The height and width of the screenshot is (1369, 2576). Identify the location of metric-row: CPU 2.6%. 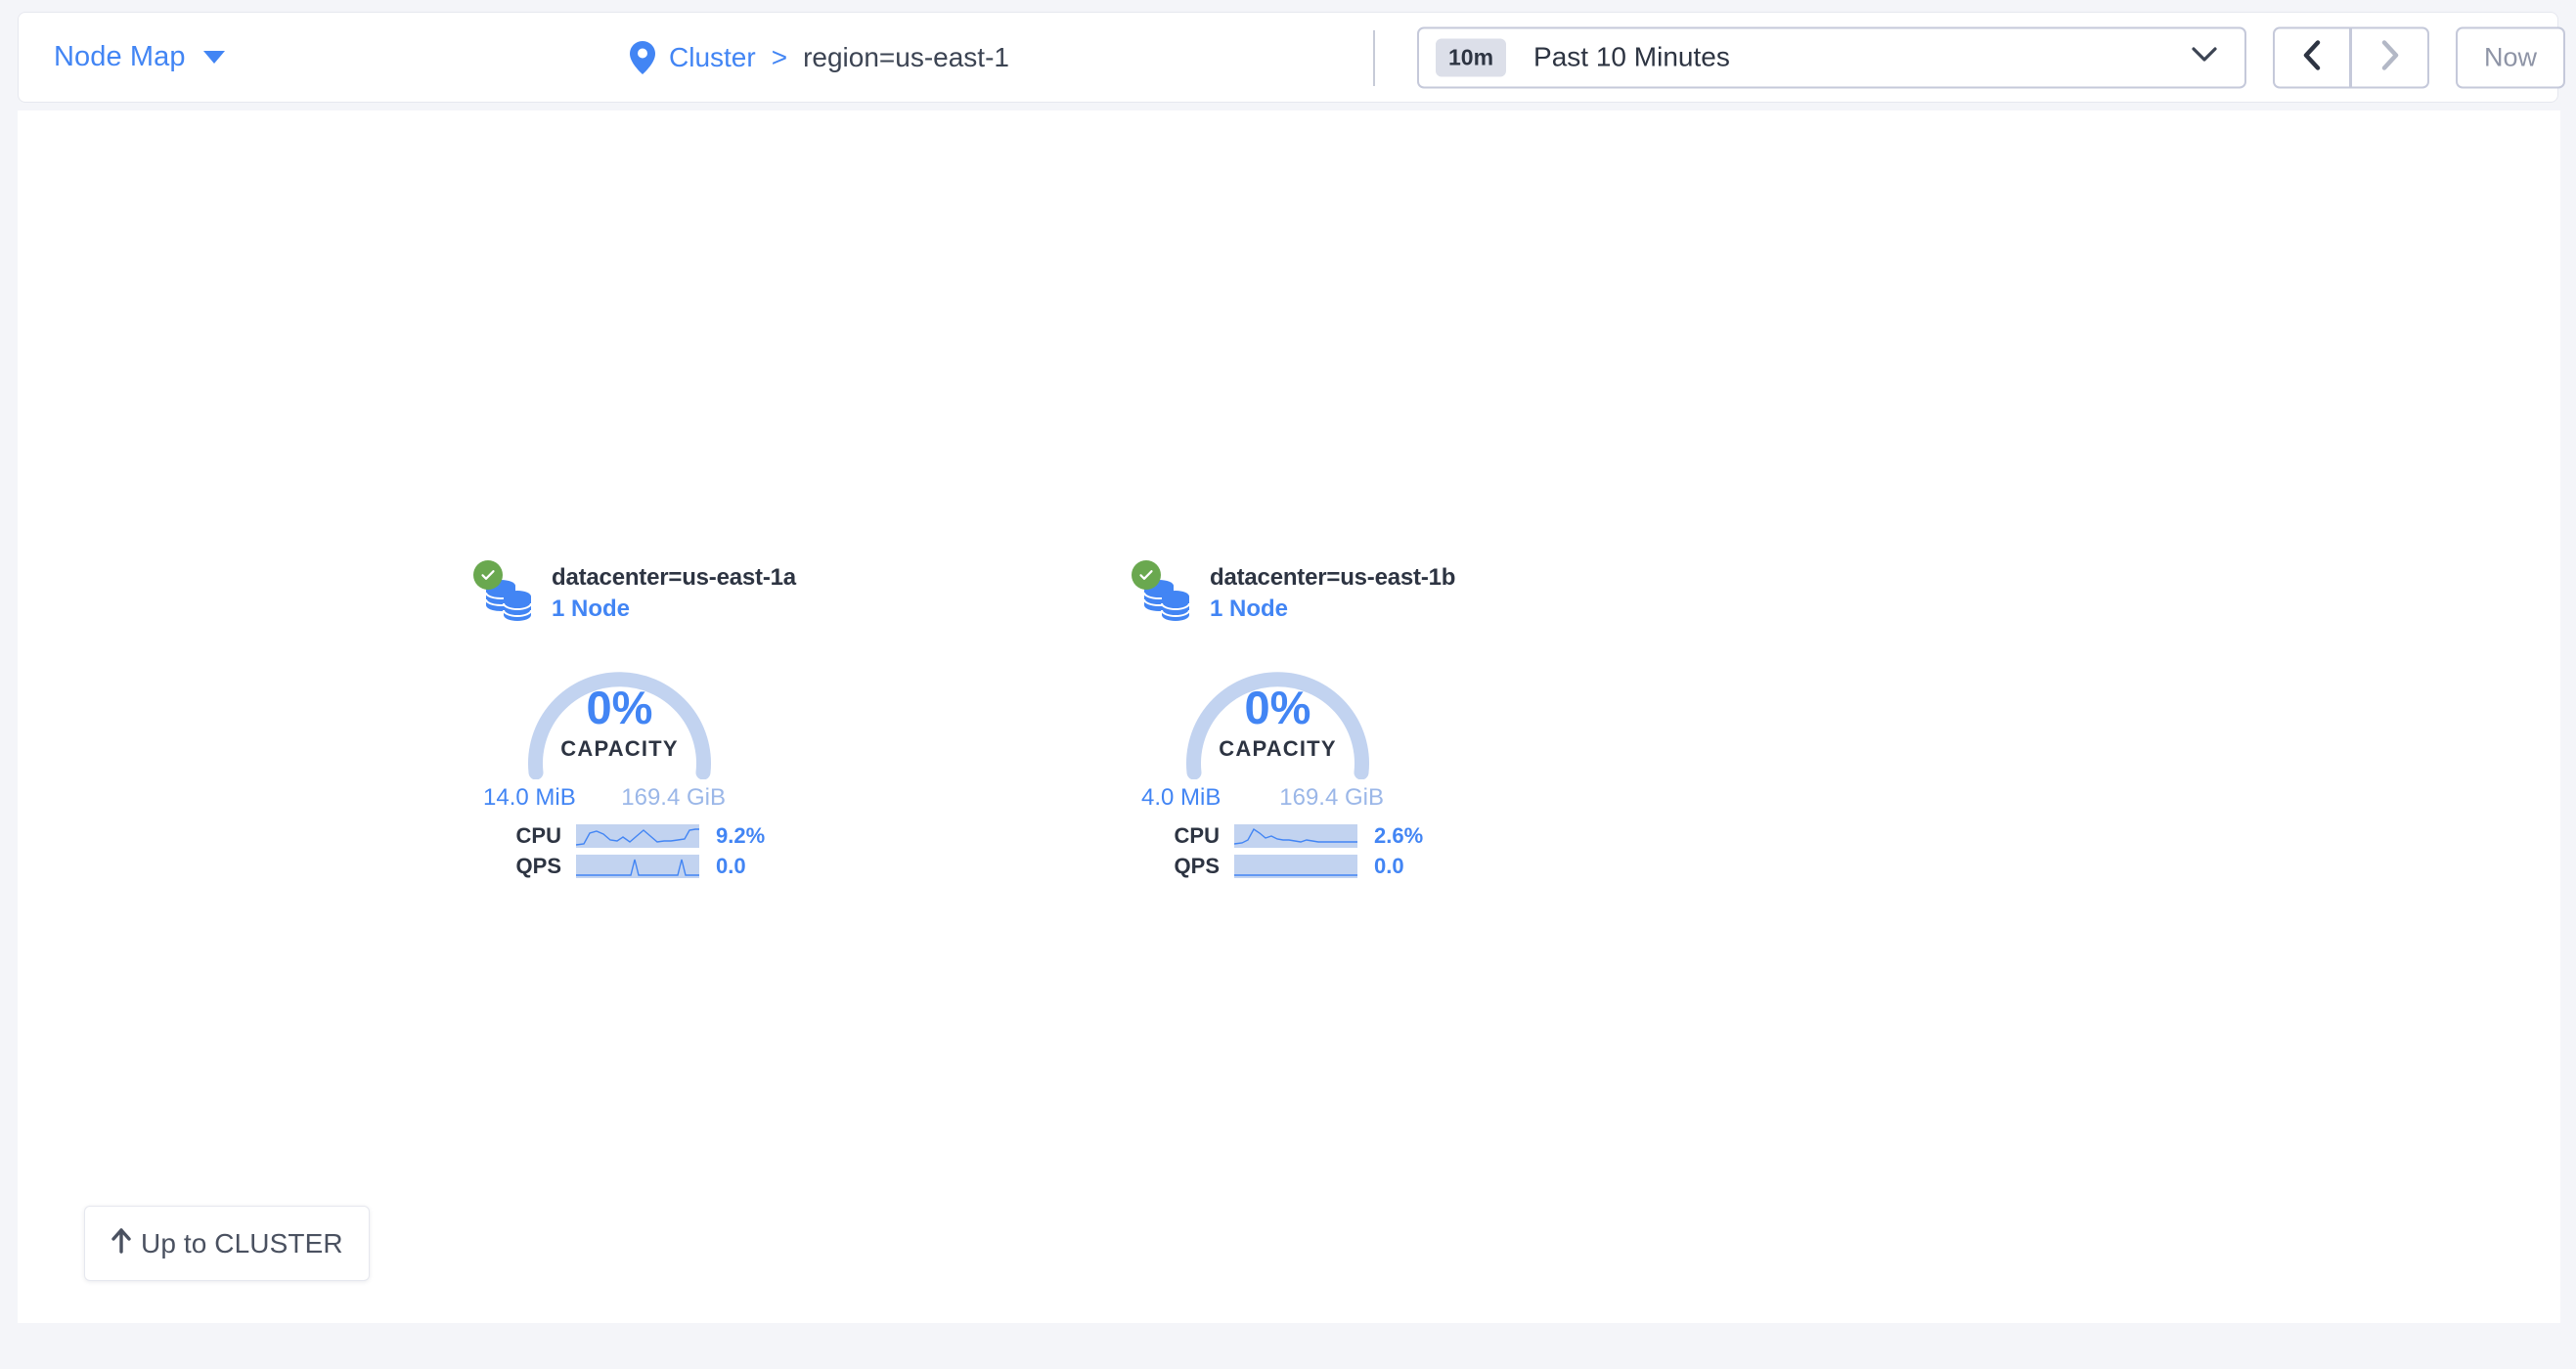
(1314, 836).